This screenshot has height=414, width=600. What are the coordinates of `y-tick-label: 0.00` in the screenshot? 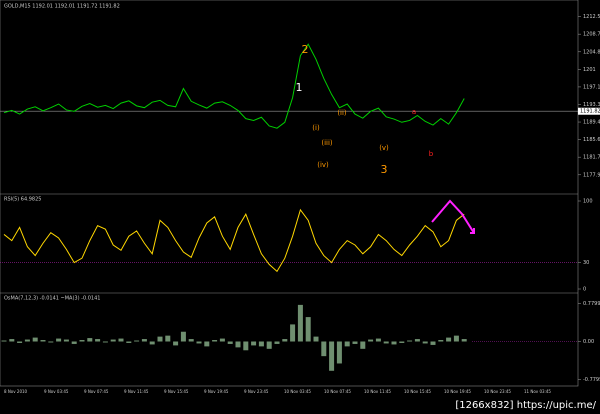 It's located at (588, 342).